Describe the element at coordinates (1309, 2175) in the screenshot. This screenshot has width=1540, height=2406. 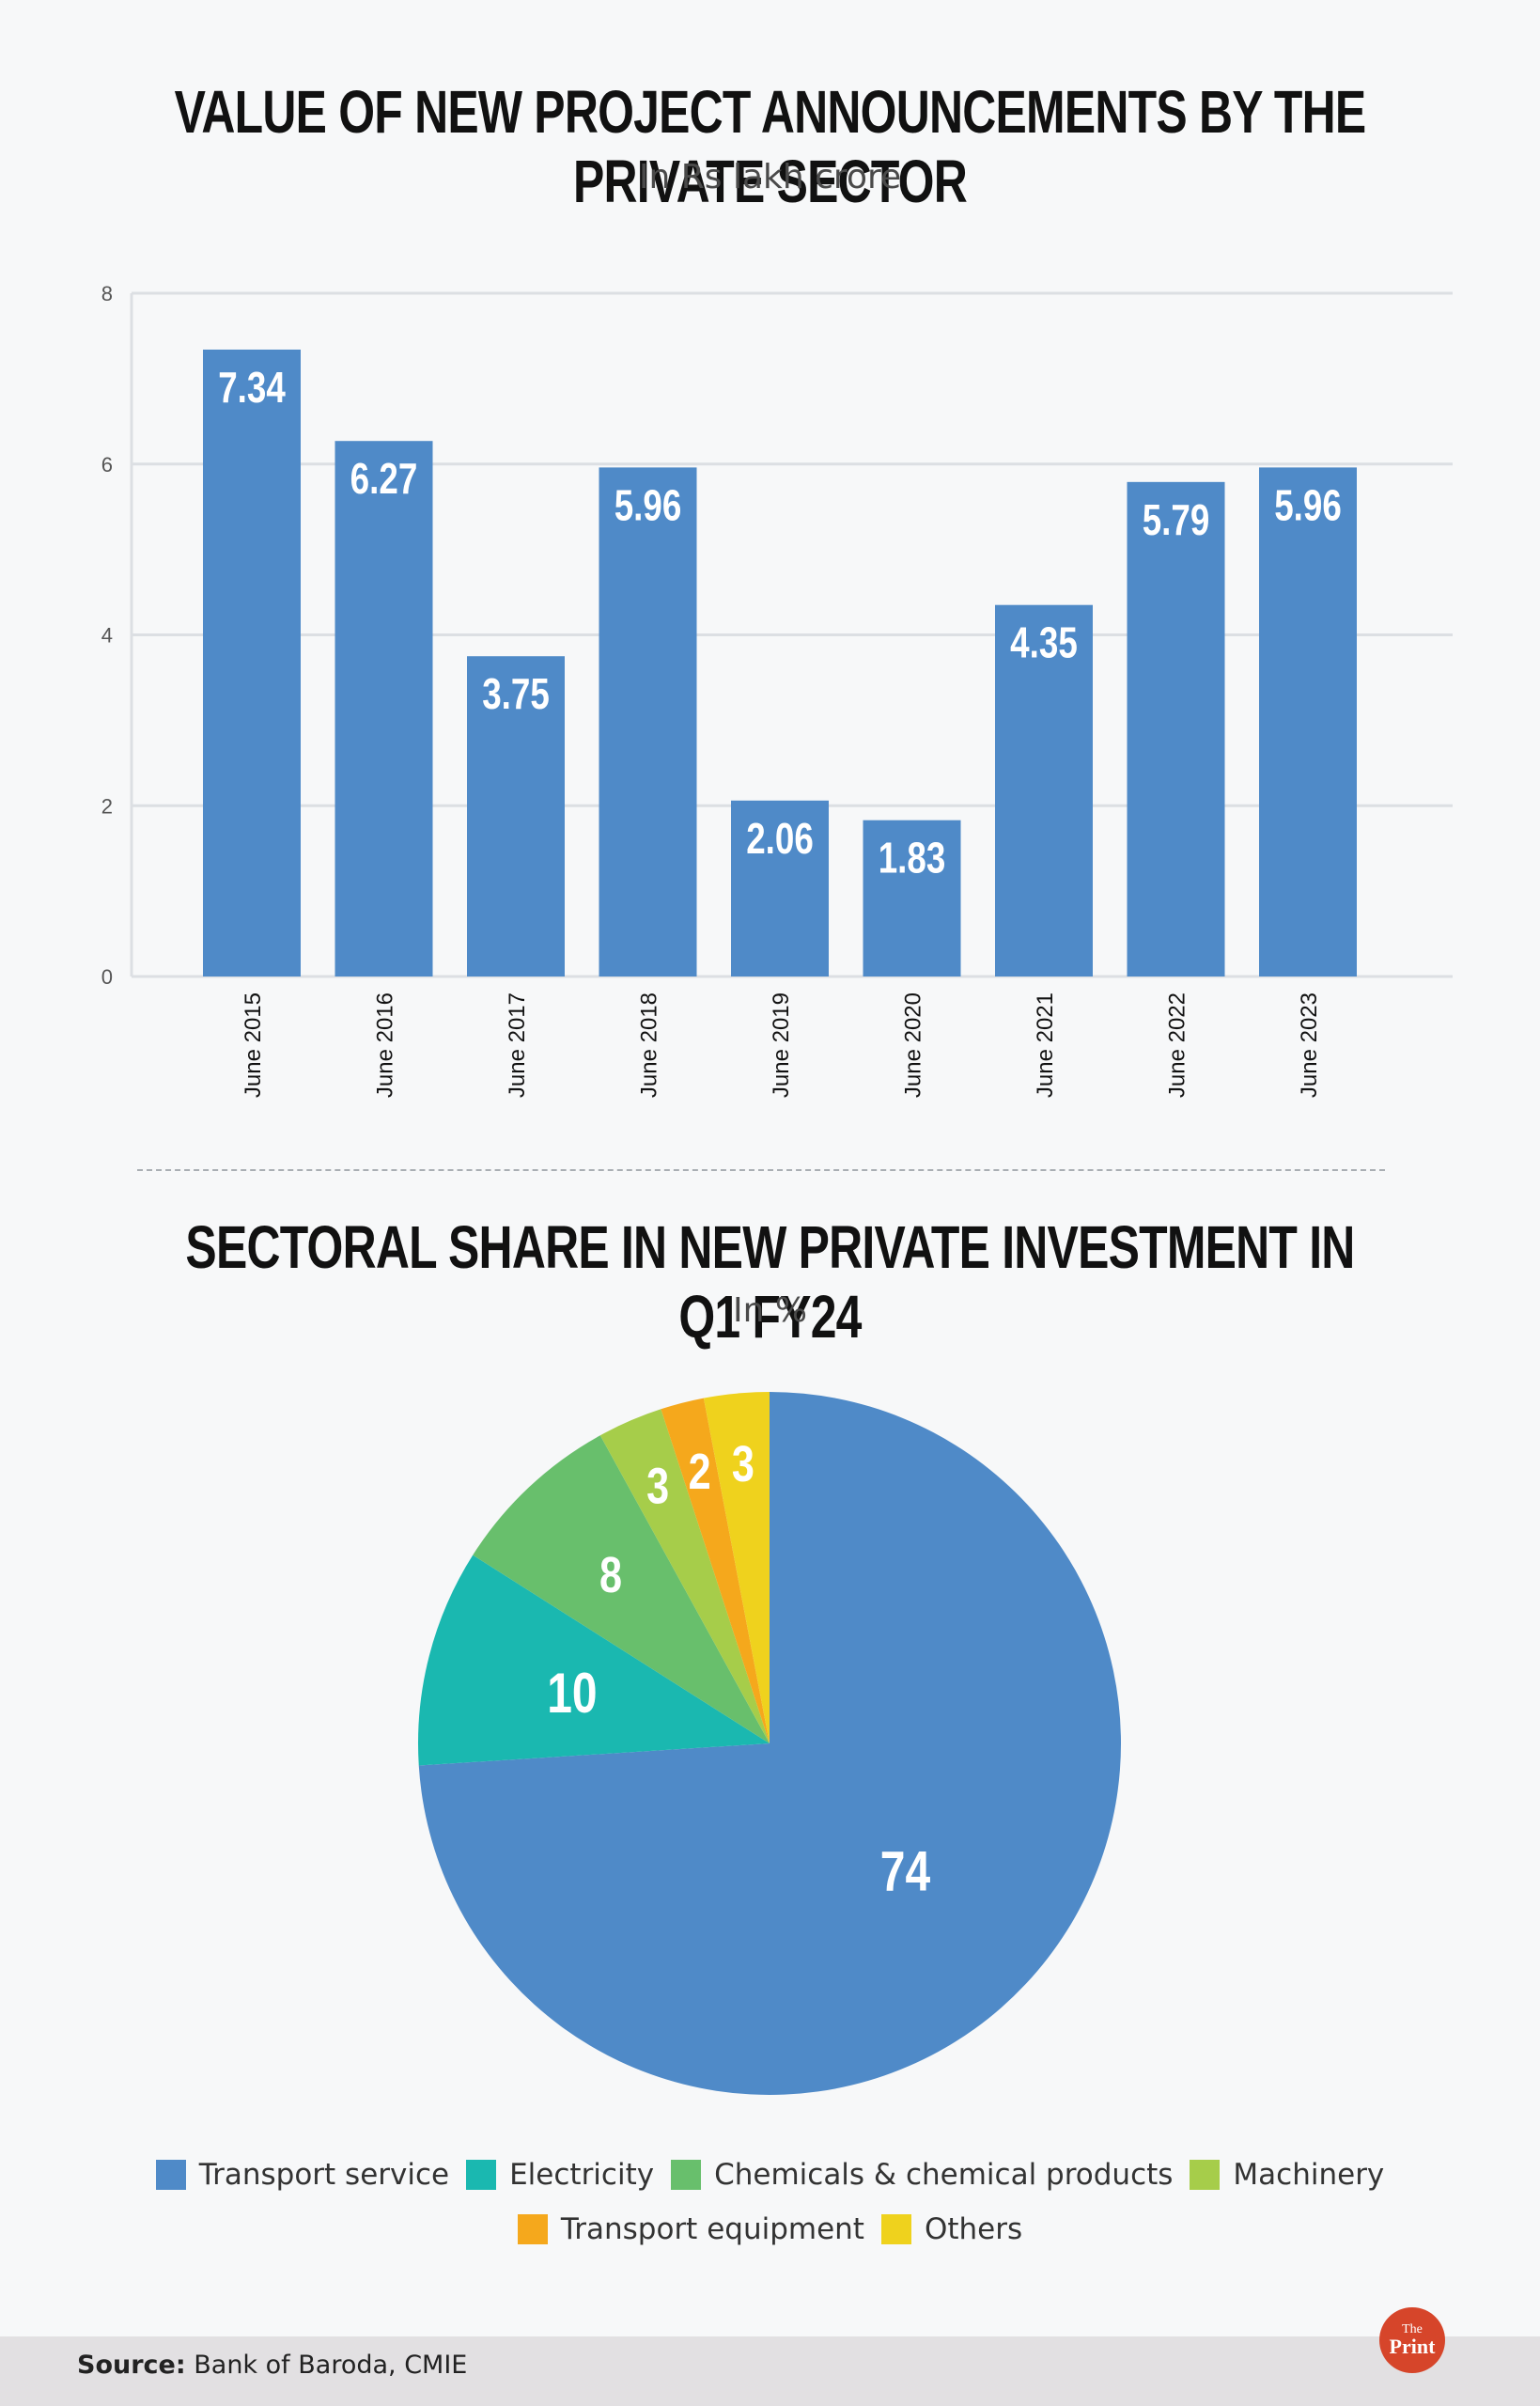
I see `legend-label: Machinery` at that location.